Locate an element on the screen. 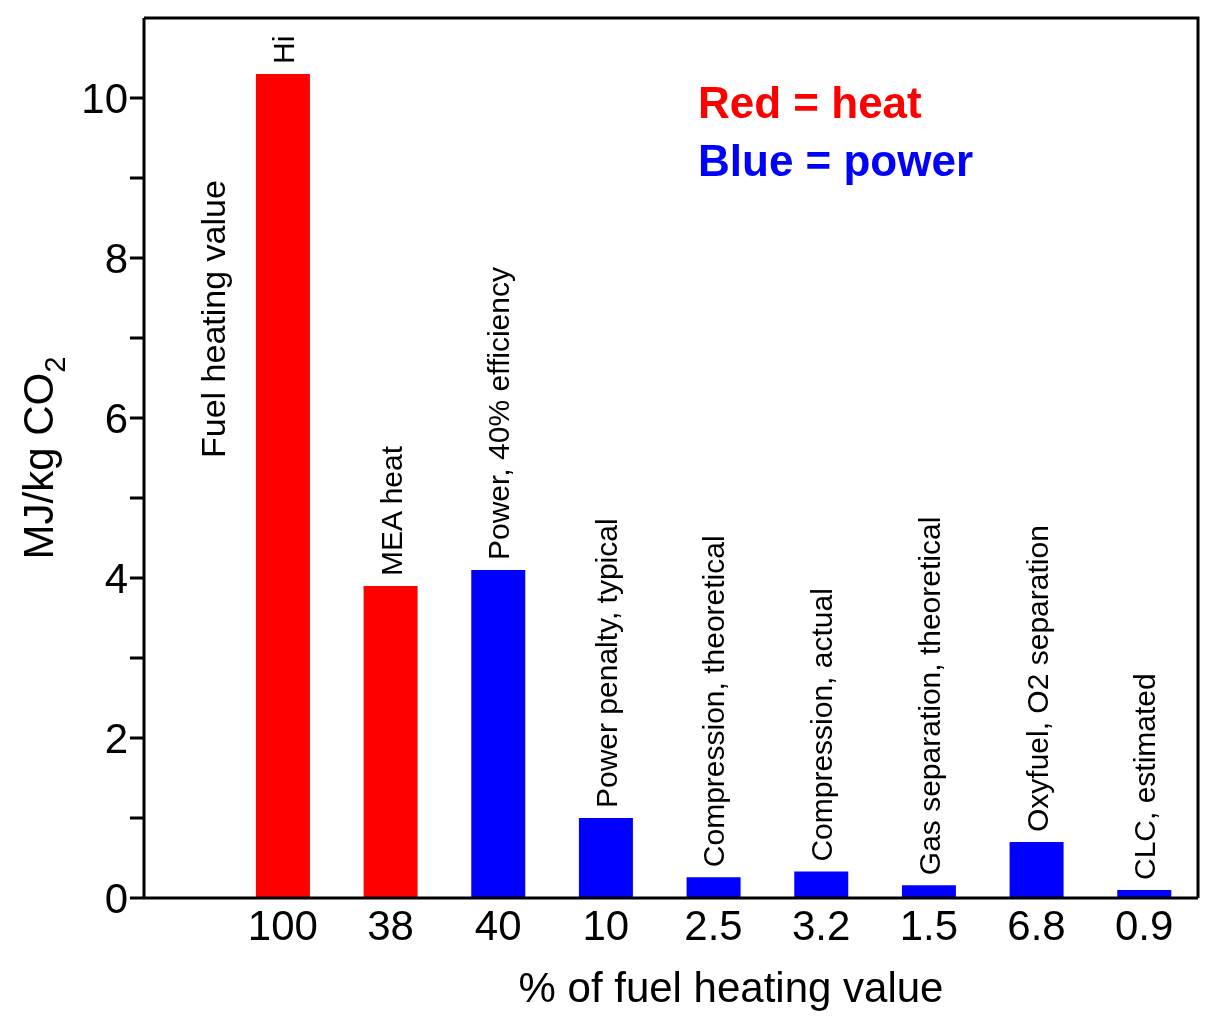  y-tick-label: 0 is located at coordinates (116, 898).